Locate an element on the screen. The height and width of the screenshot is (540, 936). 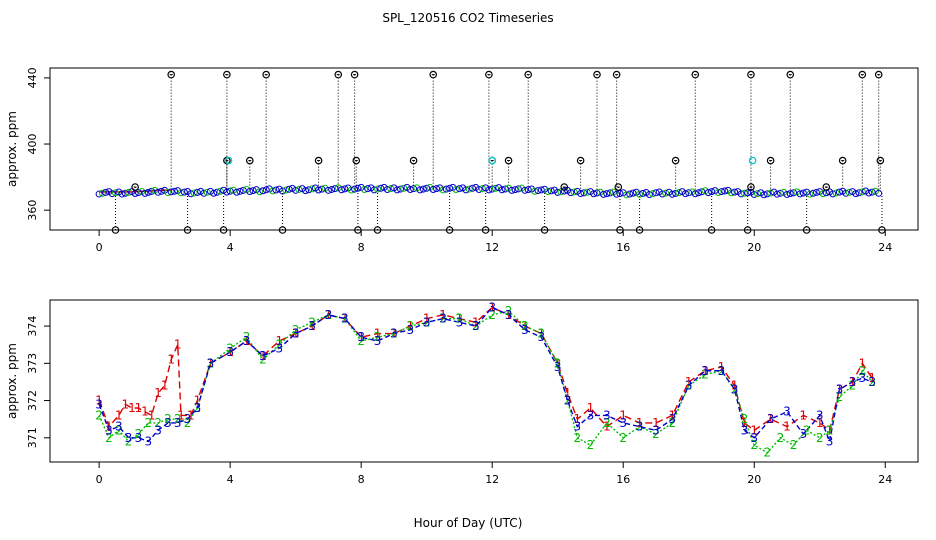
top-y-tick-label-400: 400 is located at coordinates (32, 144).